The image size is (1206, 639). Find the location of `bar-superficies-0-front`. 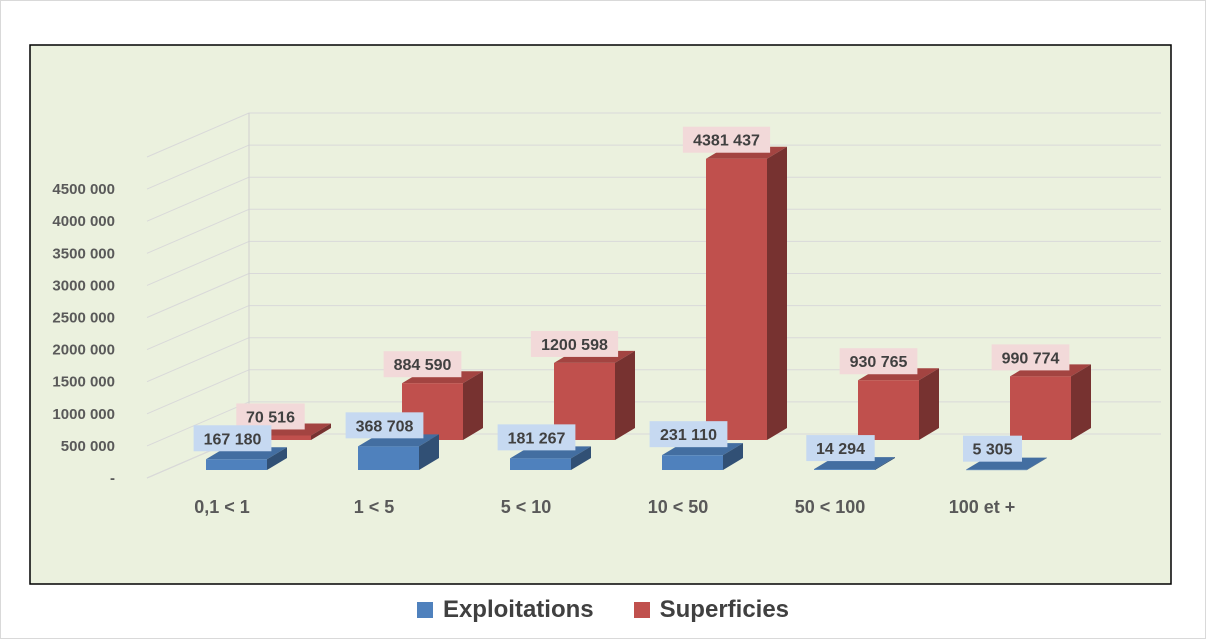

bar-superficies-0-front is located at coordinates (280, 437).